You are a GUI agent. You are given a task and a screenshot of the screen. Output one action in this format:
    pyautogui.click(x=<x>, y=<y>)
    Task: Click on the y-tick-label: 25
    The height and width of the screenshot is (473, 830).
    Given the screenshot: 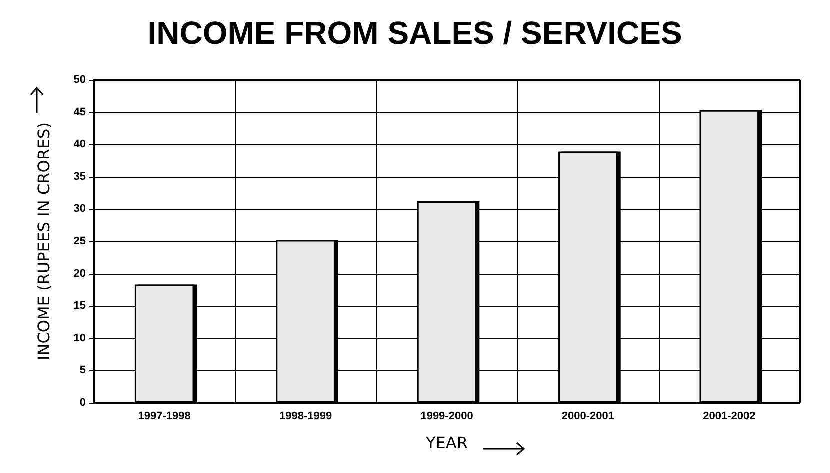 What is the action you would take?
    pyautogui.click(x=80, y=242)
    